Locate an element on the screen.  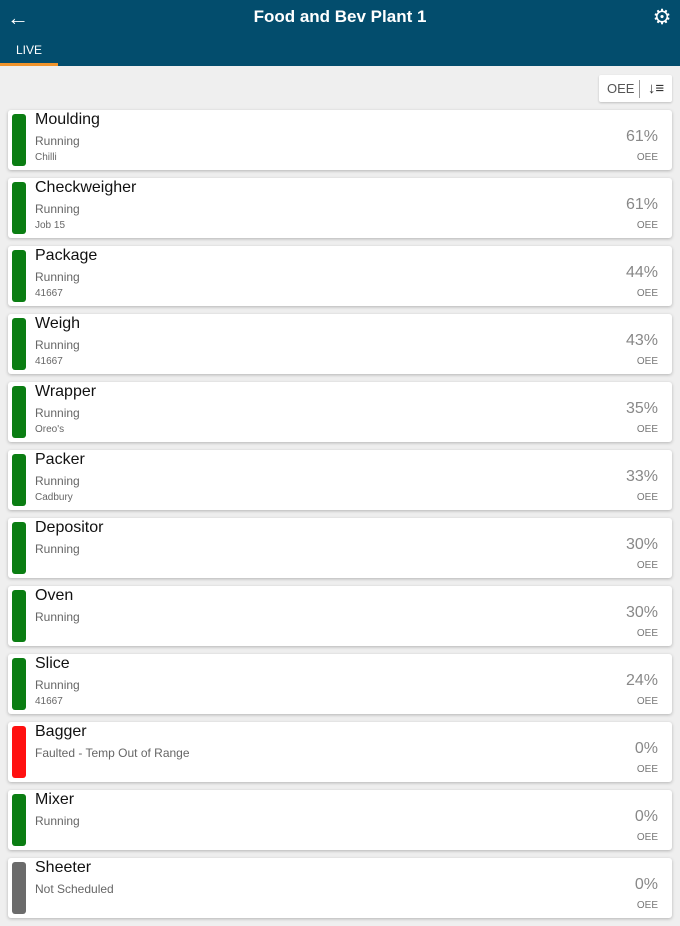
machine-name: Weigh is located at coordinates (58, 323).